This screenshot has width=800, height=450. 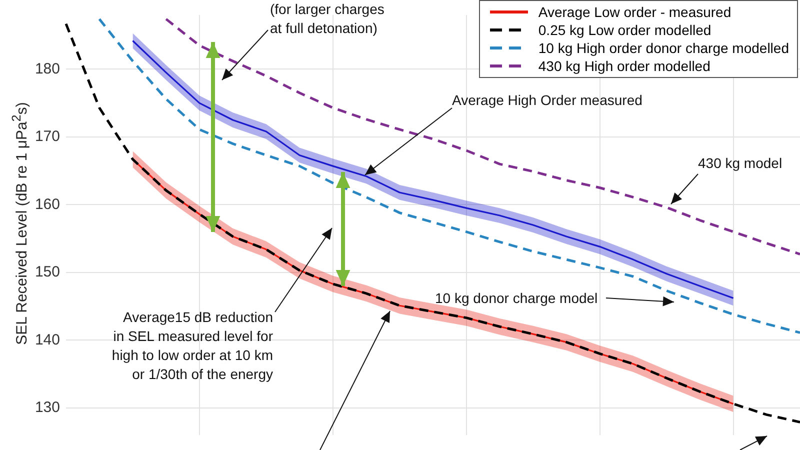 I want to click on legend-label: Average Low order - measured, so click(x=635, y=12).